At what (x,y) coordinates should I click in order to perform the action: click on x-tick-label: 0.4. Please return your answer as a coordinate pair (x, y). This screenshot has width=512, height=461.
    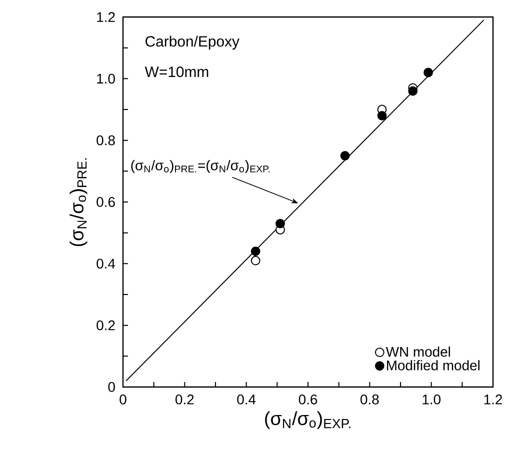
    Looking at the image, I should click on (246, 399).